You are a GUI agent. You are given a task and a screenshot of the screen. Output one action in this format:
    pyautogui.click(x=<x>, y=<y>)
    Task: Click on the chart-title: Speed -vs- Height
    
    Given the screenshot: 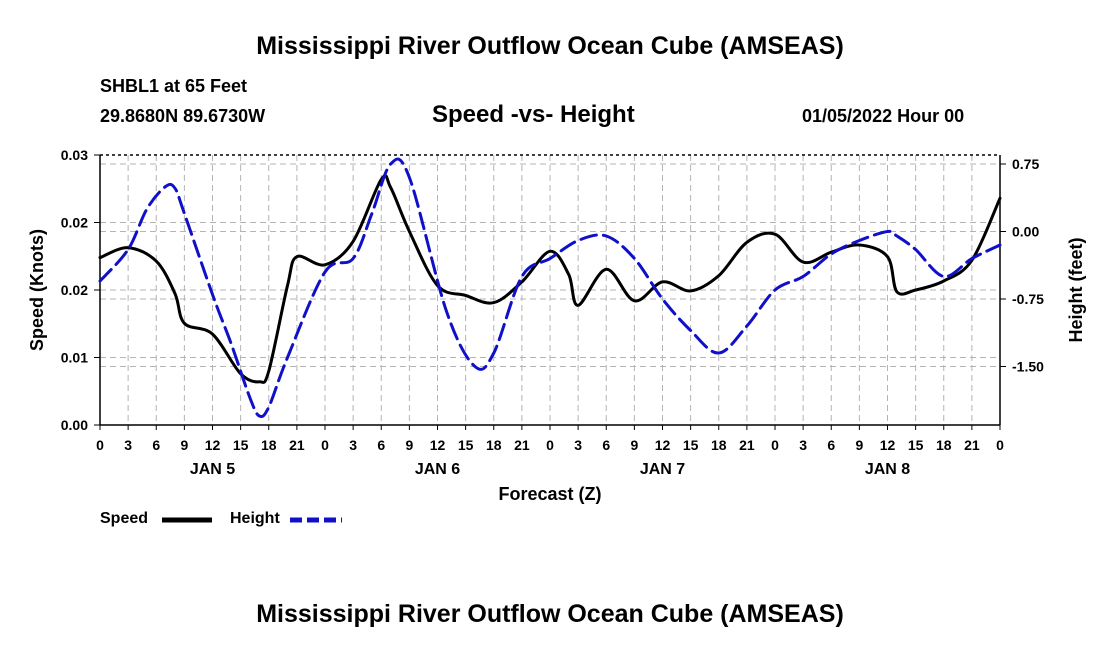 What is the action you would take?
    pyautogui.click(x=533, y=114)
    